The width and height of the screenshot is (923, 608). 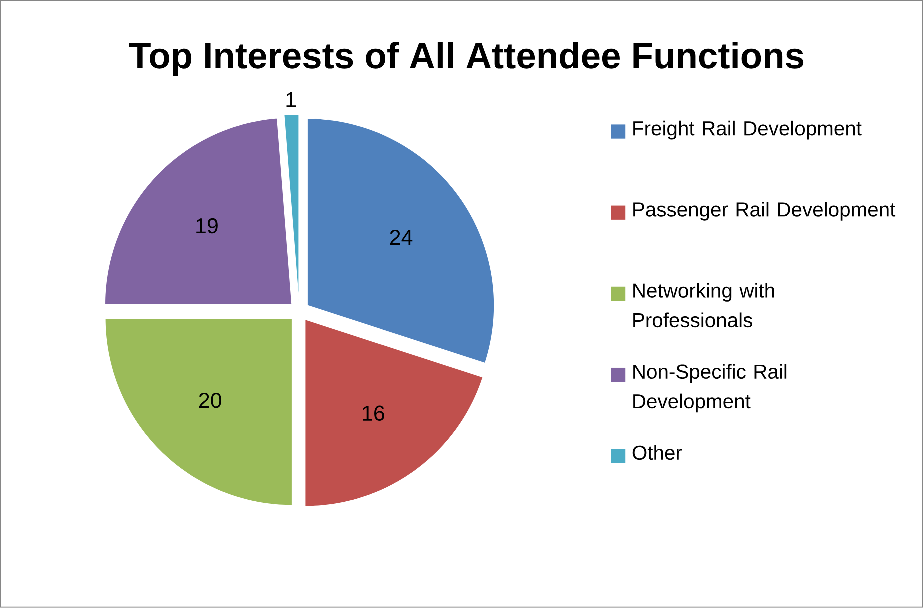 I want to click on legend-label: Passenger Rail Development, so click(x=765, y=211).